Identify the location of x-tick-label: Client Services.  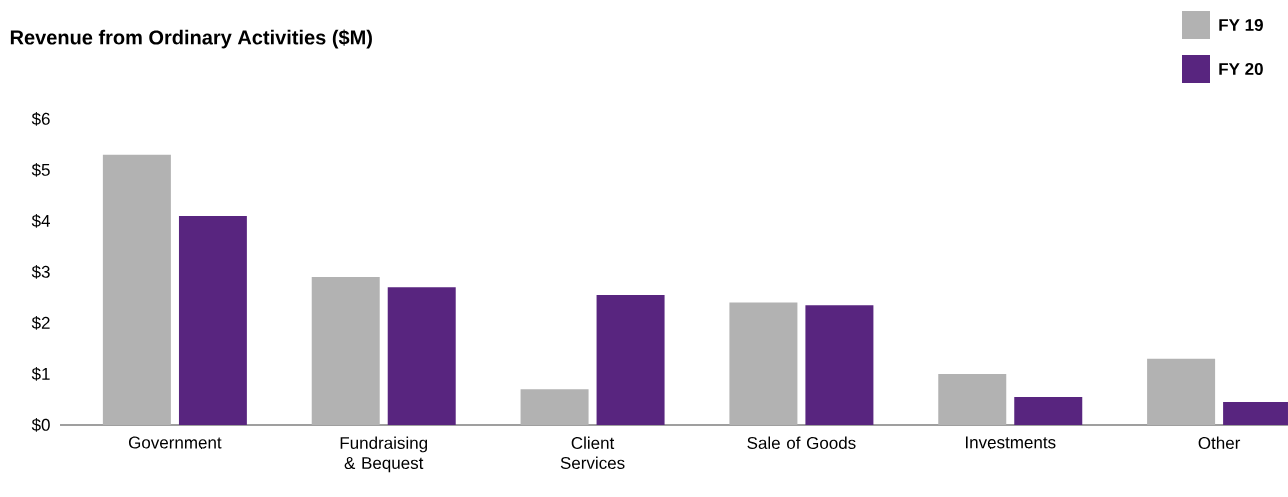
(592, 453).